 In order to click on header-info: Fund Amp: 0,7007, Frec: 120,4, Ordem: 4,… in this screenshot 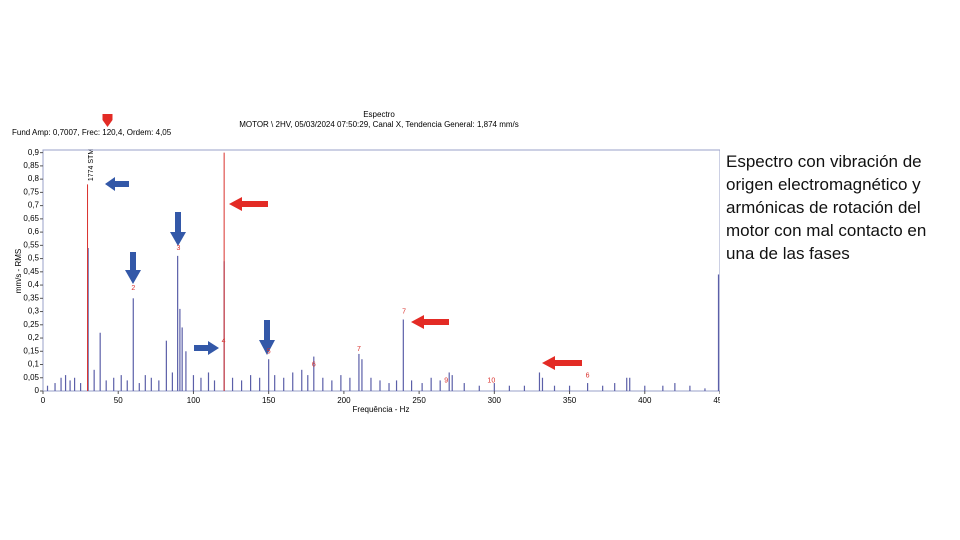, I will do `click(92, 132)`.